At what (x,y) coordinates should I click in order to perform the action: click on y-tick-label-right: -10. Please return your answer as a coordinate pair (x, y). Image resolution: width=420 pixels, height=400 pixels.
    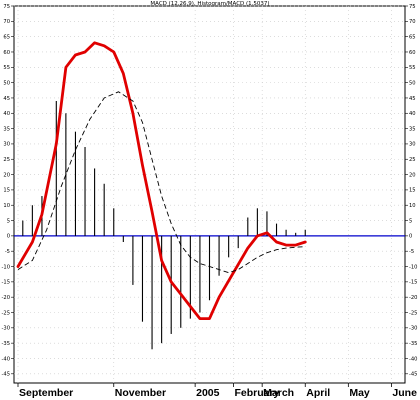
    Looking at the image, I should click on (413, 267).